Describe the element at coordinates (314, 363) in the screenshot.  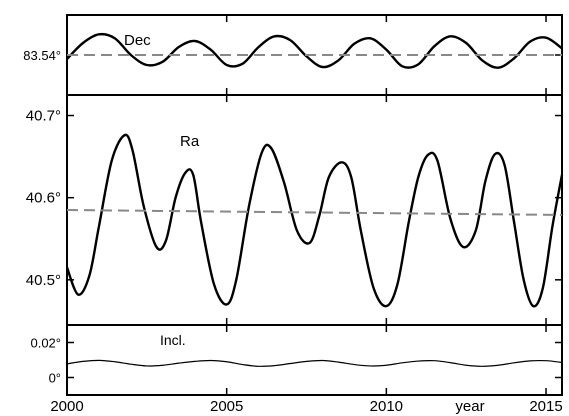
I see `series-line-bottom-main` at that location.